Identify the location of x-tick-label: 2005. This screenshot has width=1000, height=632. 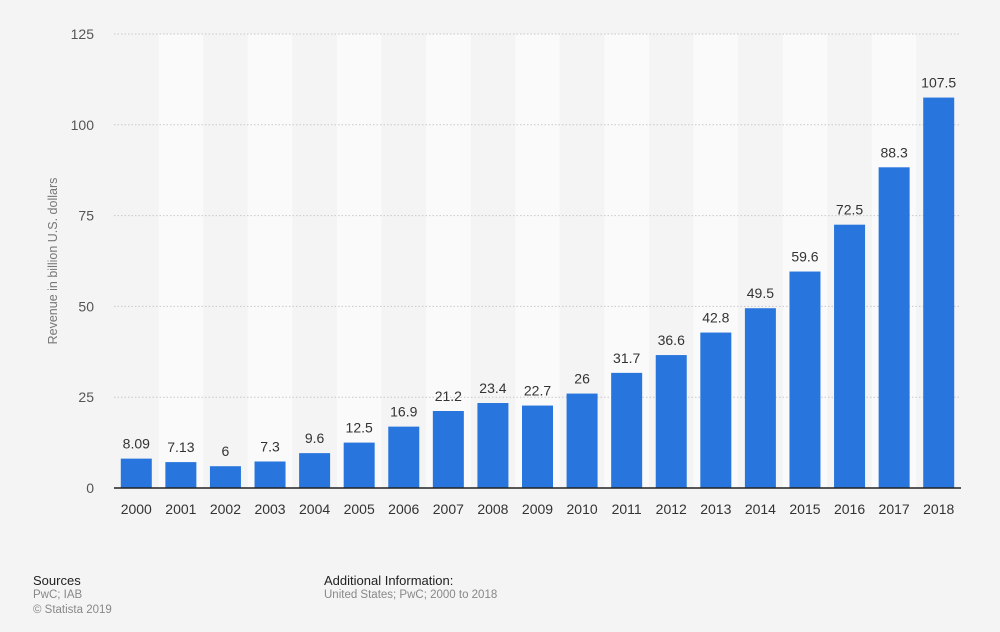
(359, 509).